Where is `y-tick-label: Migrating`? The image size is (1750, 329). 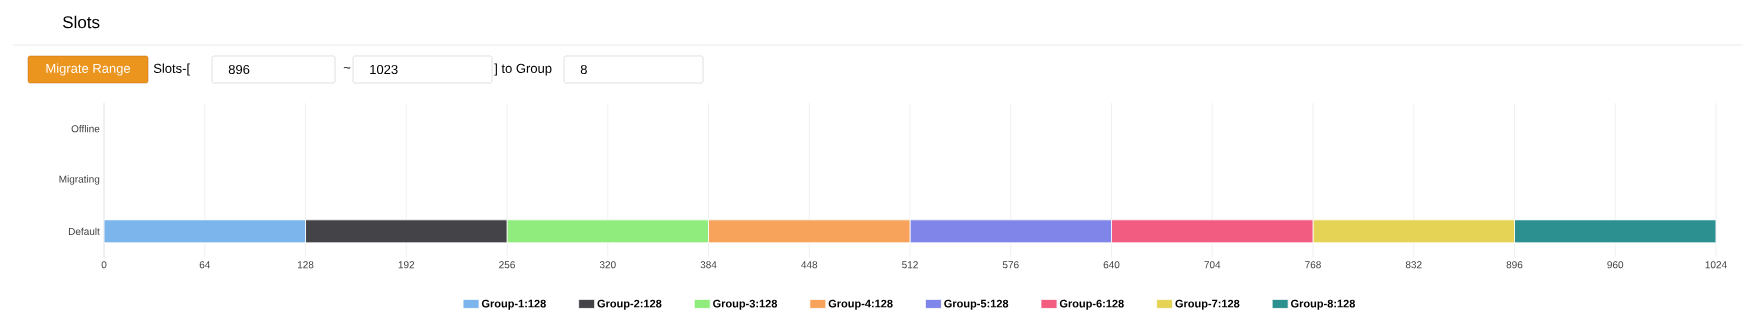
y-tick-label: Migrating is located at coordinates (79, 180).